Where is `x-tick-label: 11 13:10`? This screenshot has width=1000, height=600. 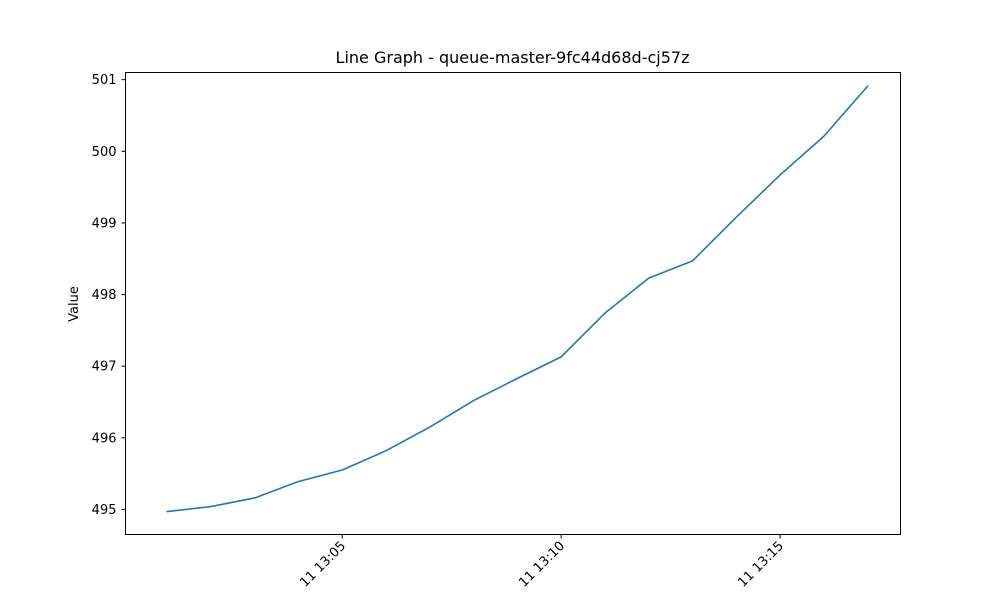
x-tick-label: 11 13:10 is located at coordinates (542, 565).